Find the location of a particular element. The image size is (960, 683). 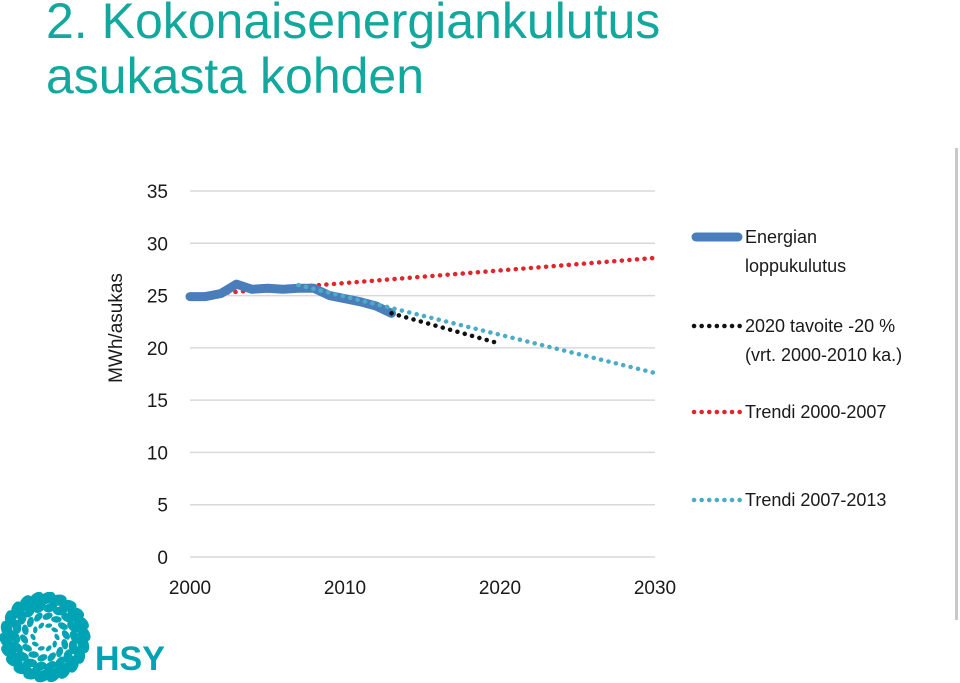

legend-label-2-0: Trendi 2000-2007 is located at coordinates (815, 412).